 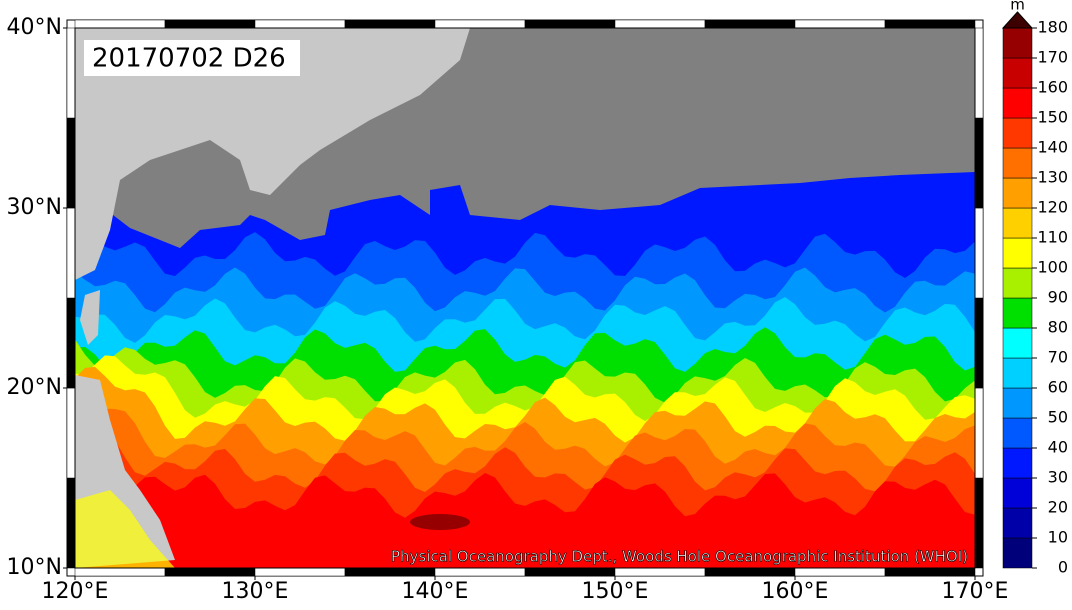 What do you see at coordinates (435, 591) in the screenshot?
I see `lon-tick-label: 140°E` at bounding box center [435, 591].